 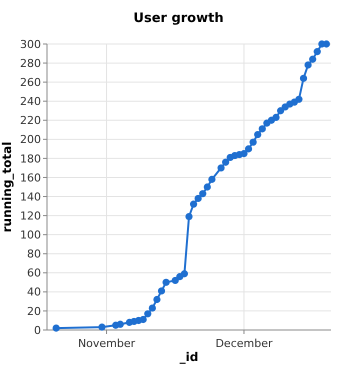 I want to click on y-tick-label: 160, so click(x=30, y=177).